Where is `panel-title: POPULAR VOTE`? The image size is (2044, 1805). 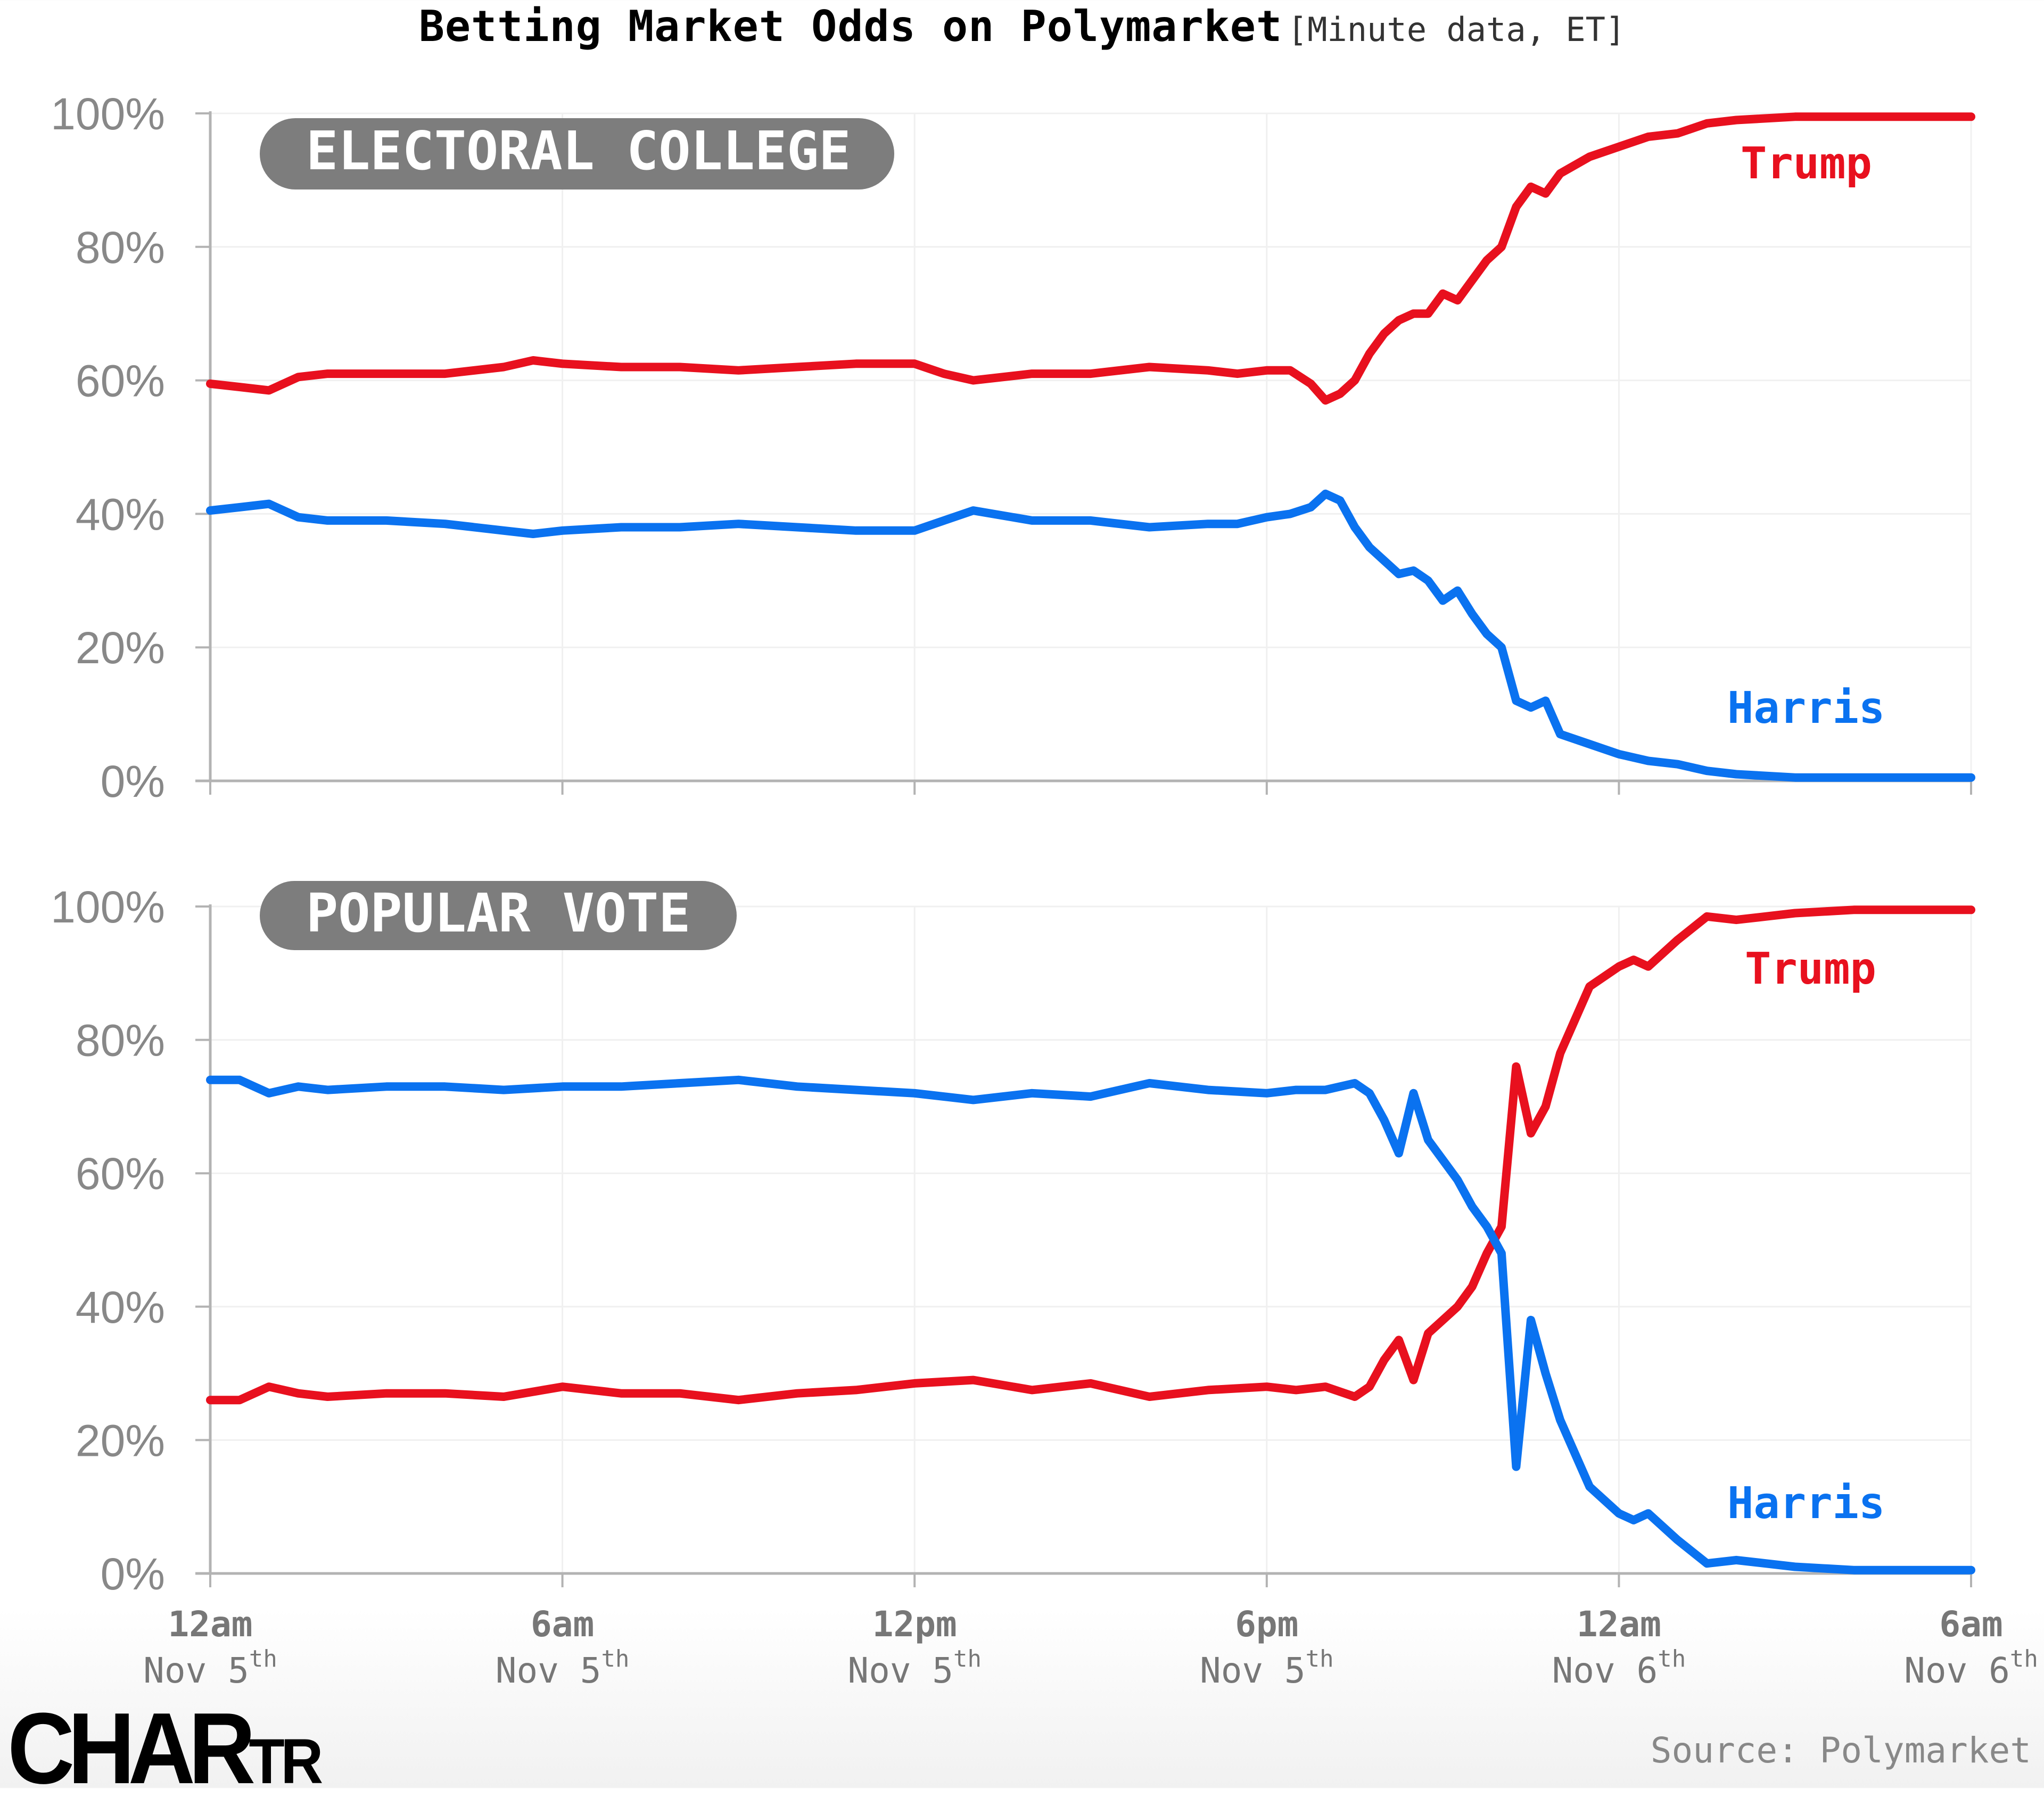
panel-title: POPULAR VOTE is located at coordinates (498, 913).